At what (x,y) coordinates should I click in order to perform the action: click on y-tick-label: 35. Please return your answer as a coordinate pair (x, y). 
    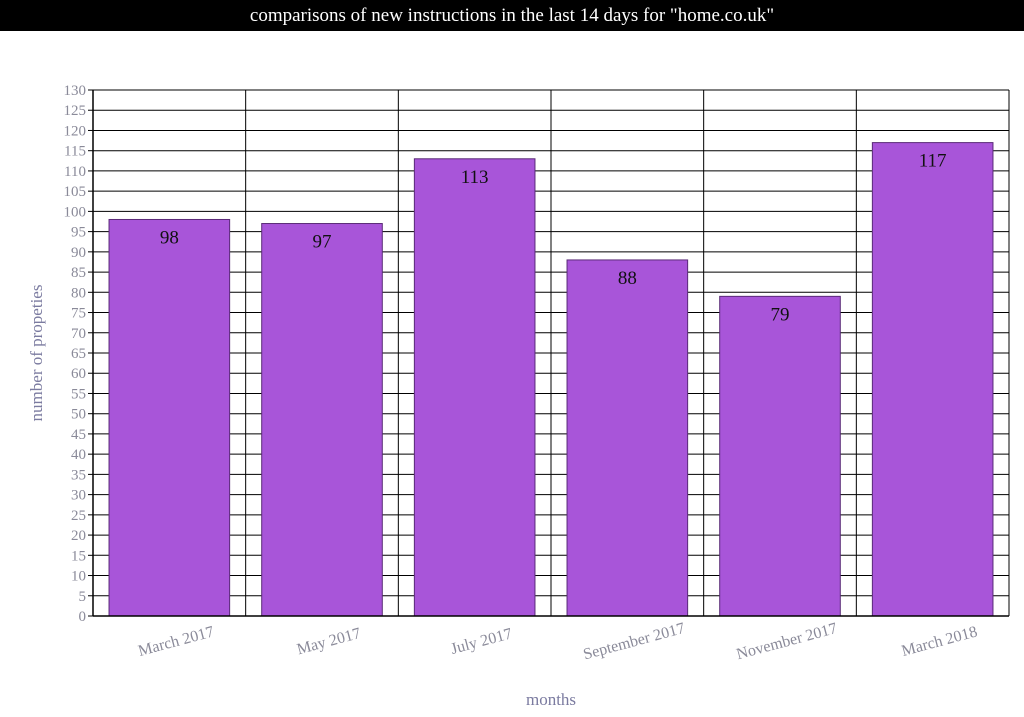
    Looking at the image, I should click on (78, 475).